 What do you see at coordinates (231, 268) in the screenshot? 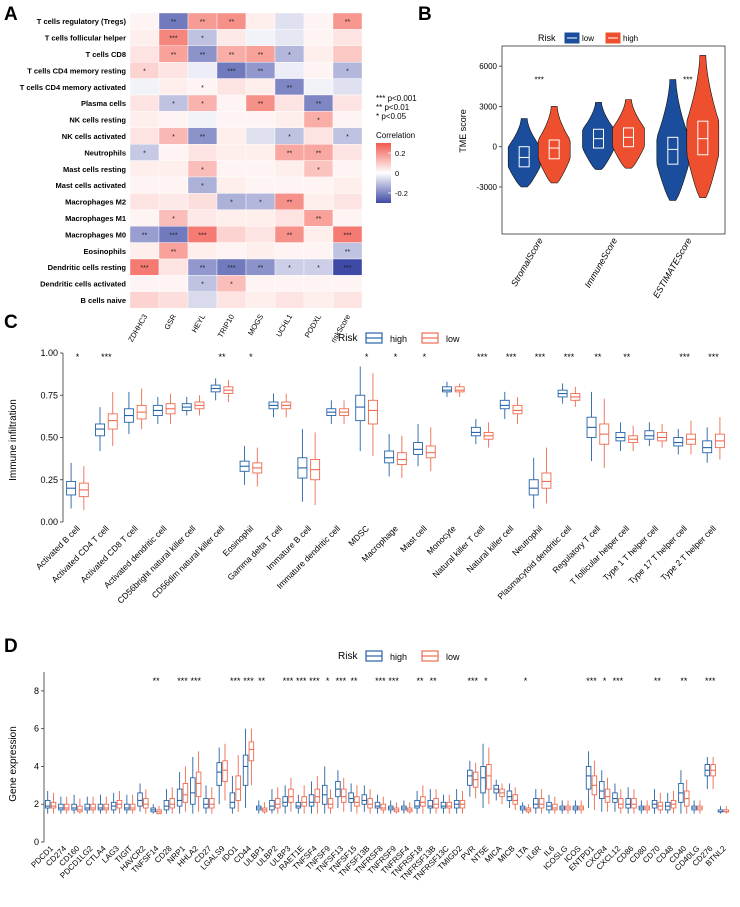
I see `heatmap-star: ***` at bounding box center [231, 268].